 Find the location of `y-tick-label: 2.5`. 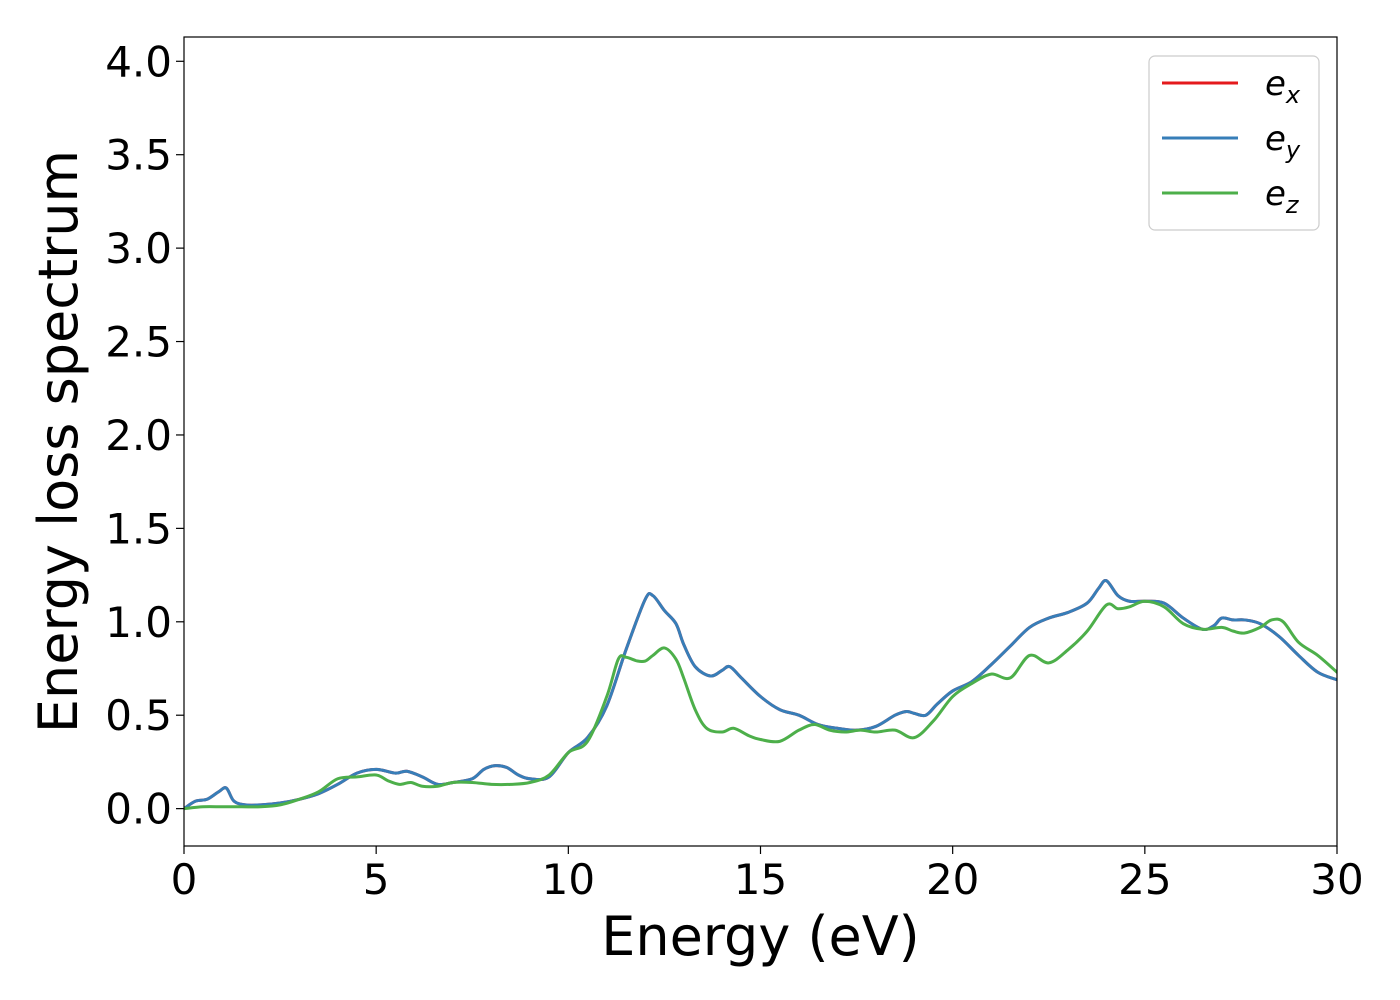

y-tick-label: 2.5 is located at coordinates (138, 342).